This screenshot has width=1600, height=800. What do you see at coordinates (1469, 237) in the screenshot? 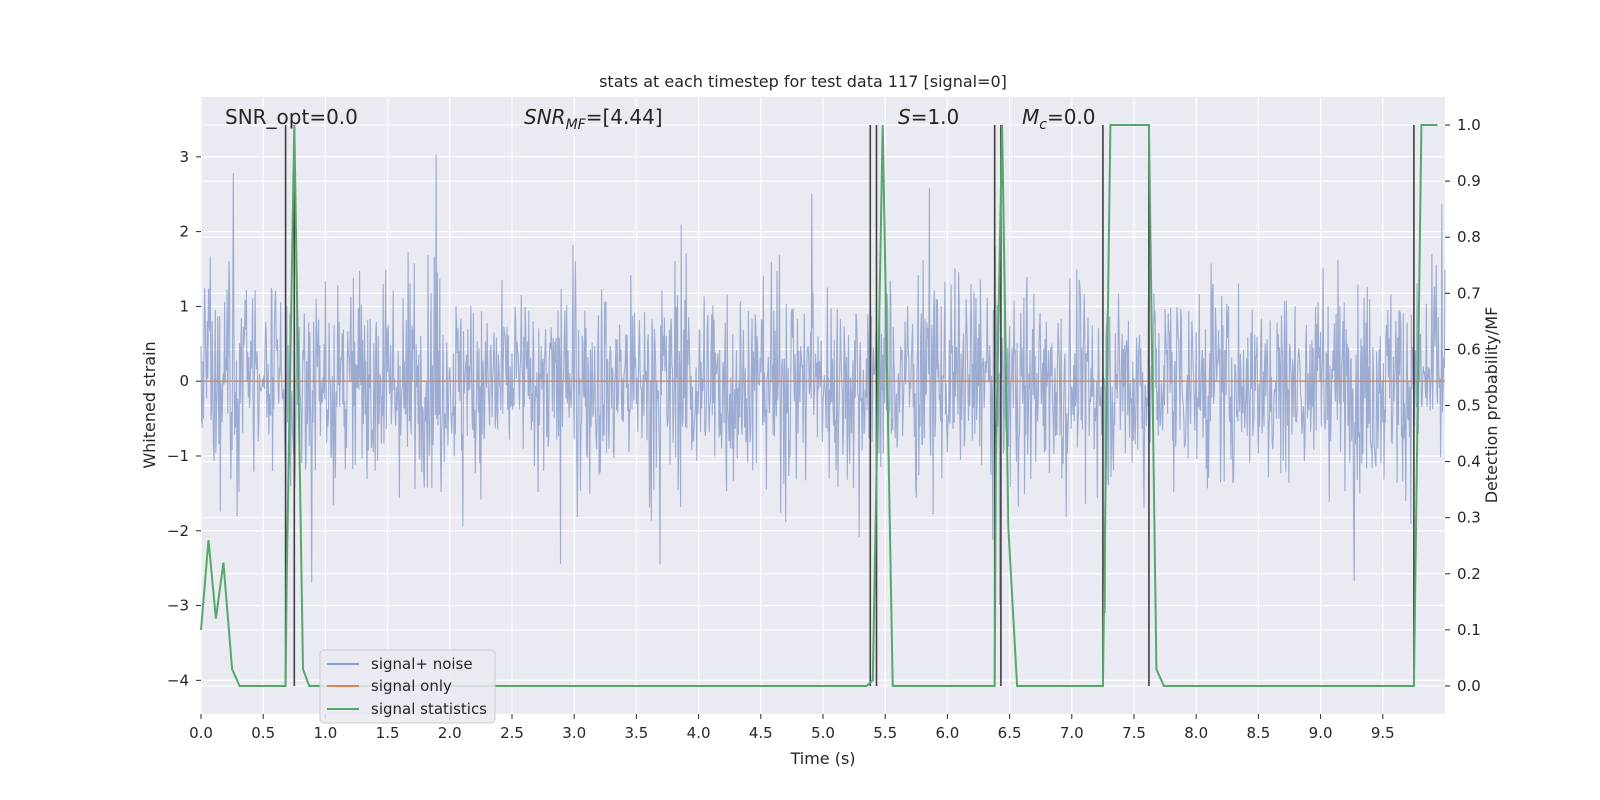
I see `y2-tick-label: 0.8` at bounding box center [1469, 237].